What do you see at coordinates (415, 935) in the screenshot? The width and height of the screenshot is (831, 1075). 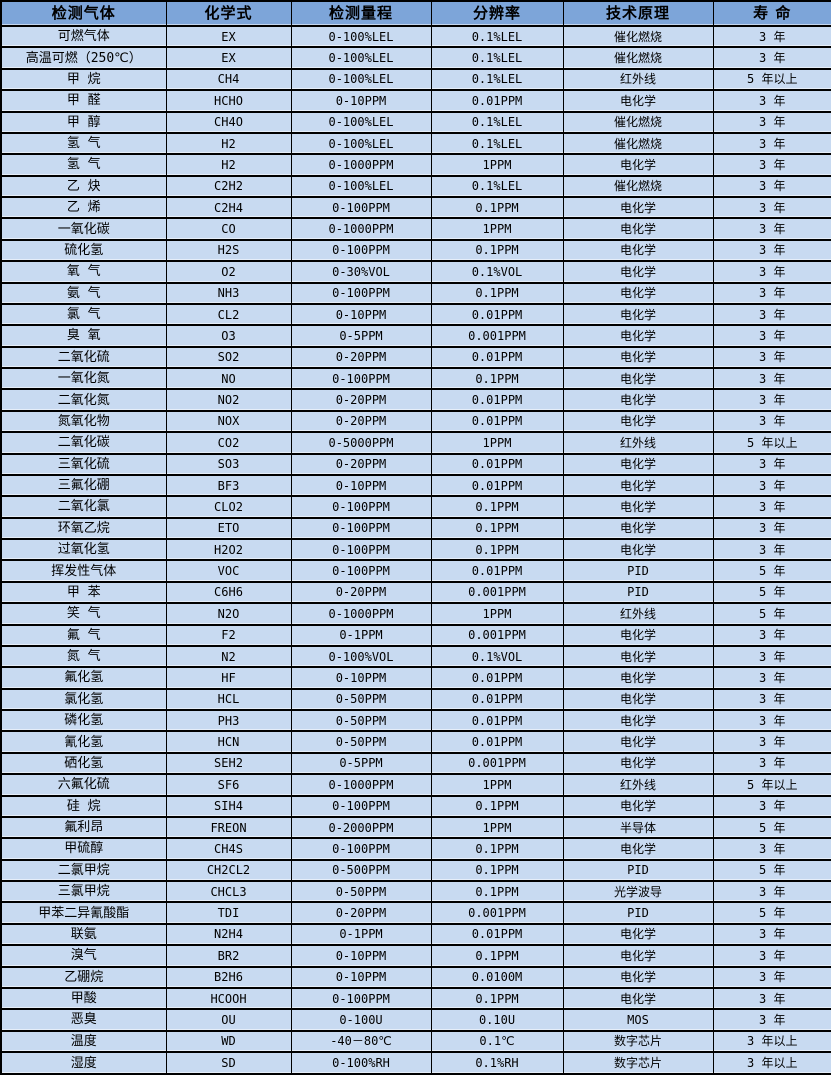 I see `table-row: 联氨 N2H4 0-1PPM 0.01PPM 电化学 3 年` at bounding box center [415, 935].